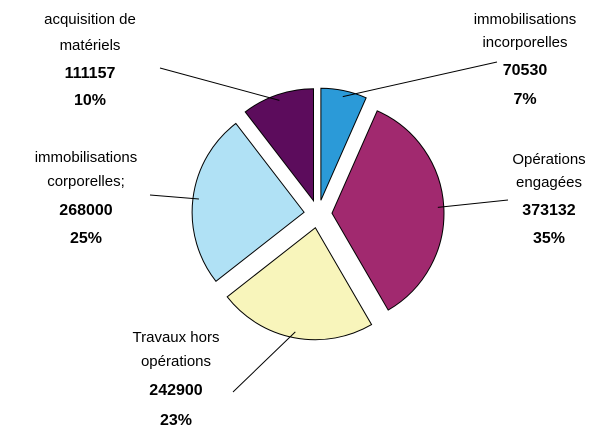  Describe the element at coordinates (90, 73) in the screenshot. I see `value-label: 111157` at that location.